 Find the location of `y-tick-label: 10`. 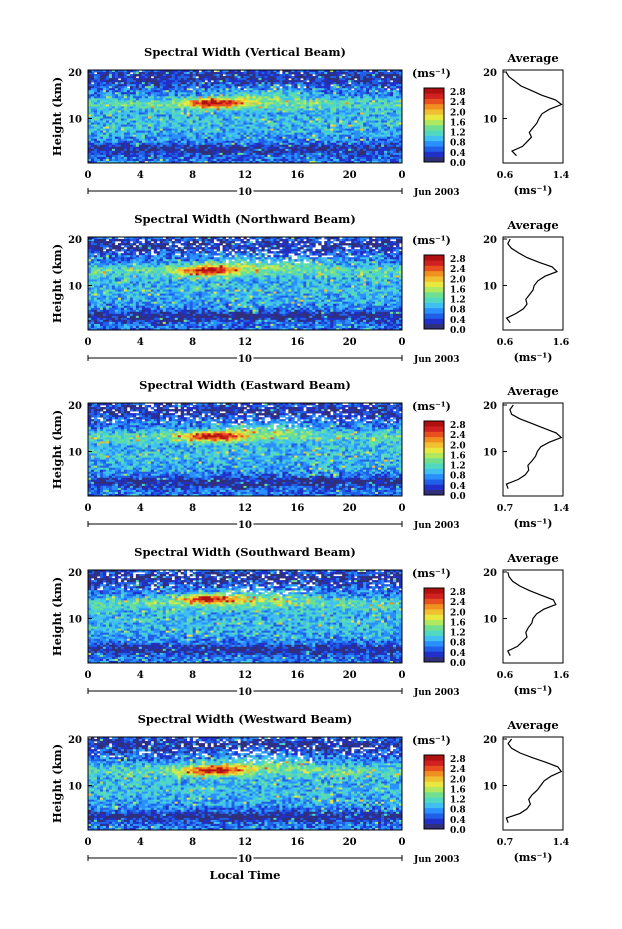

y-tick-label: 10 is located at coordinates (75, 120).